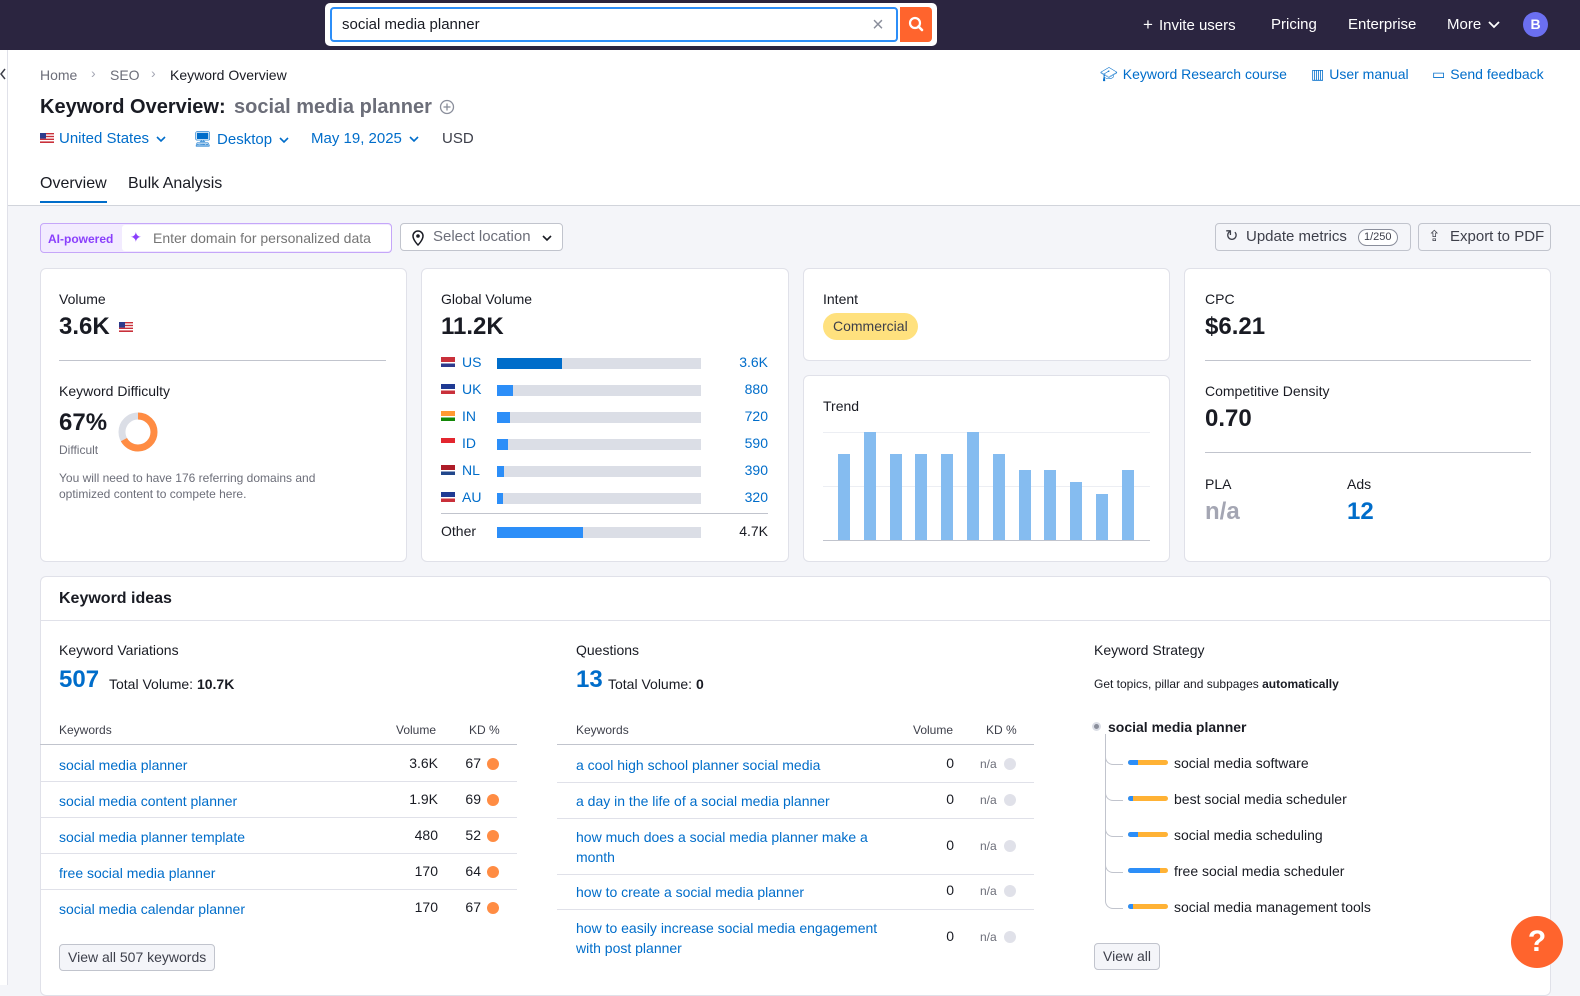 The width and height of the screenshot is (1580, 996). What do you see at coordinates (756, 470) in the screenshot?
I see `country-volume-value: 390` at bounding box center [756, 470].